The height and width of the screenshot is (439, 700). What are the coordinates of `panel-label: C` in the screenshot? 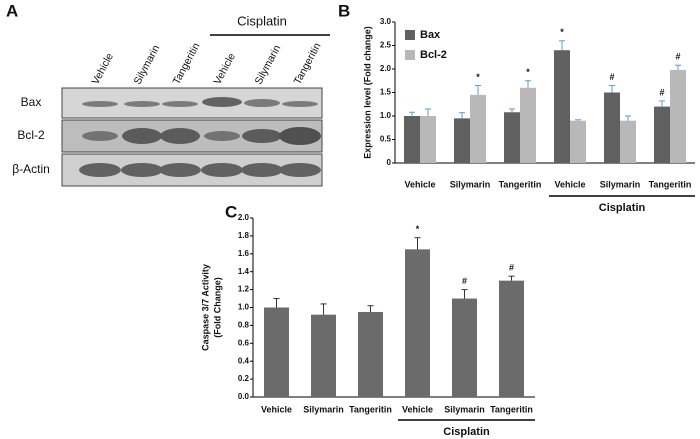 It's located at (231, 211).